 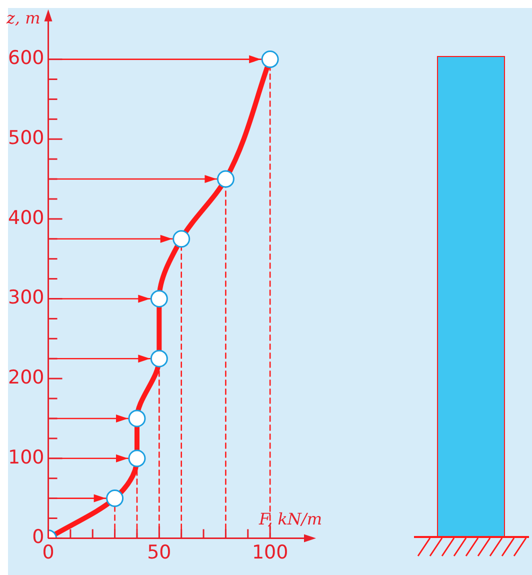 What do you see at coordinates (26, 297) in the screenshot?
I see `y-tick-label: 300` at bounding box center [26, 297].